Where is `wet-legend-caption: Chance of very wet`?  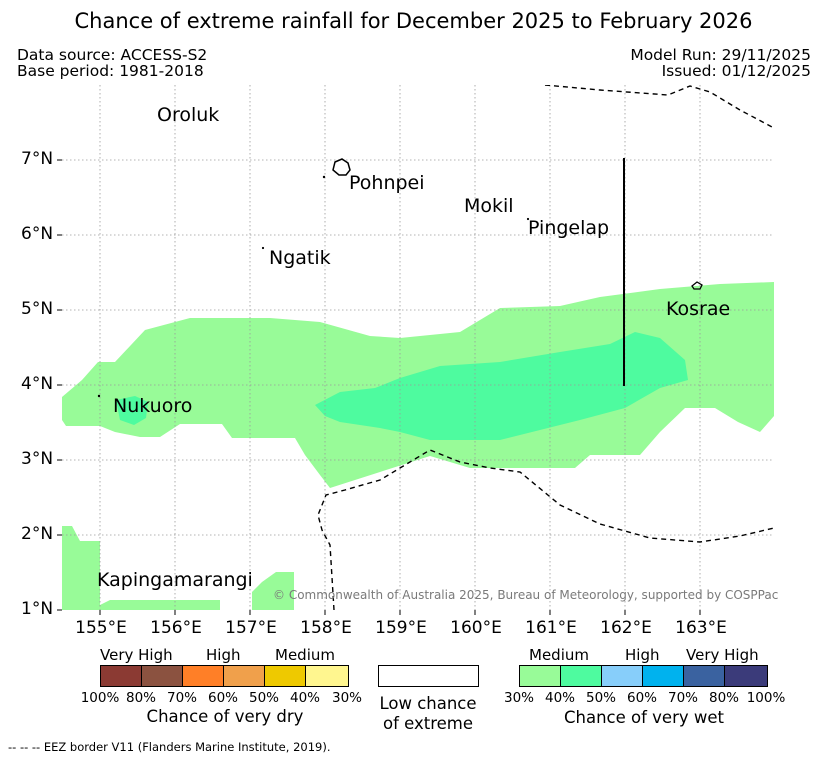
wet-legend-caption: Chance of very wet is located at coordinates (644, 717).